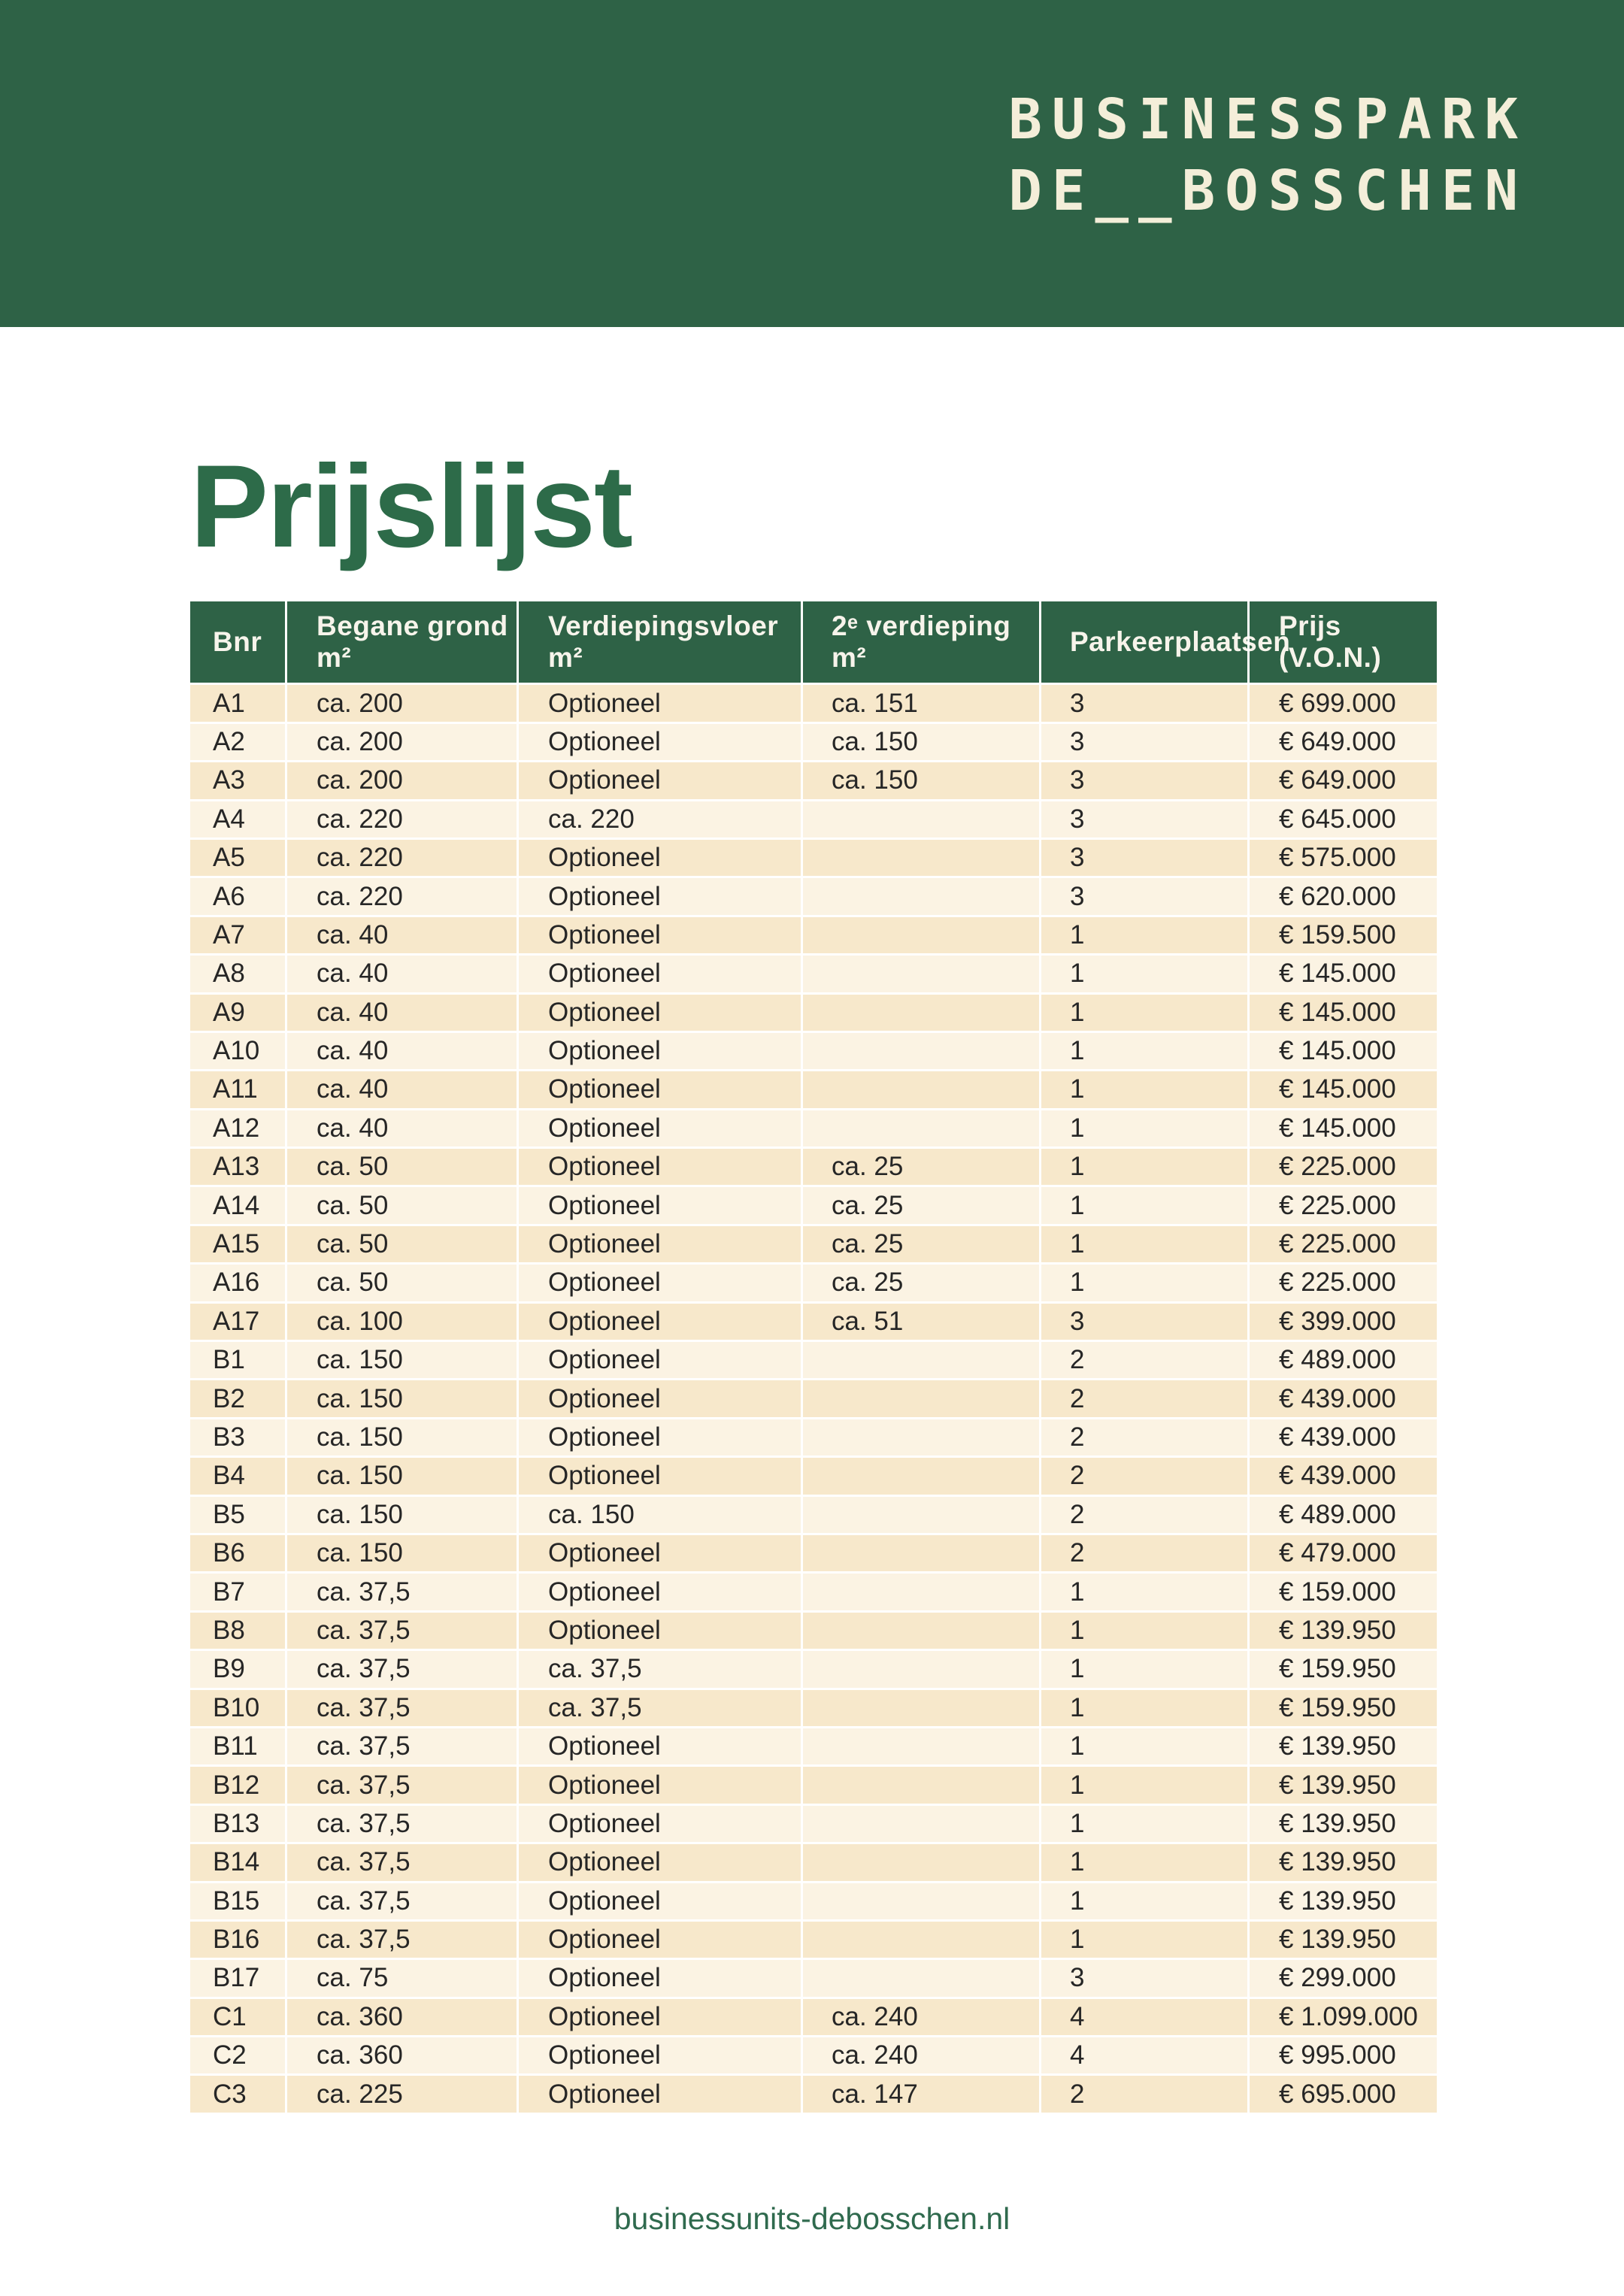  I want to click on table-row: A11 ca. 40 Optioneel 1 € 145.000, so click(813, 1088).